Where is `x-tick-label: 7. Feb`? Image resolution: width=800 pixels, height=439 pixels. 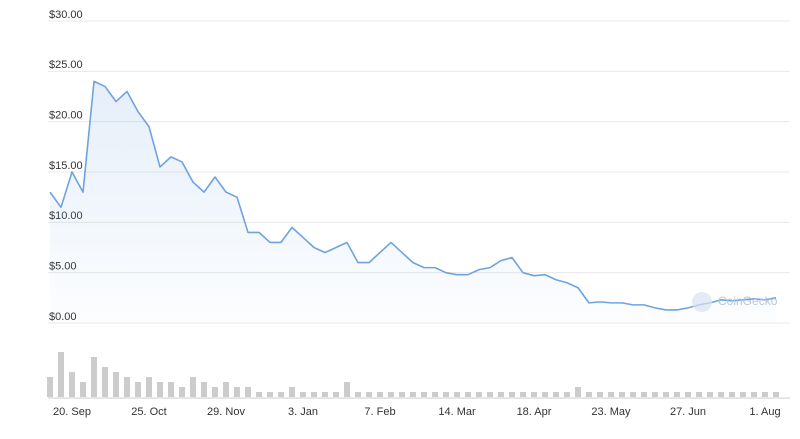
x-tick-label: 7. Feb is located at coordinates (379, 412).